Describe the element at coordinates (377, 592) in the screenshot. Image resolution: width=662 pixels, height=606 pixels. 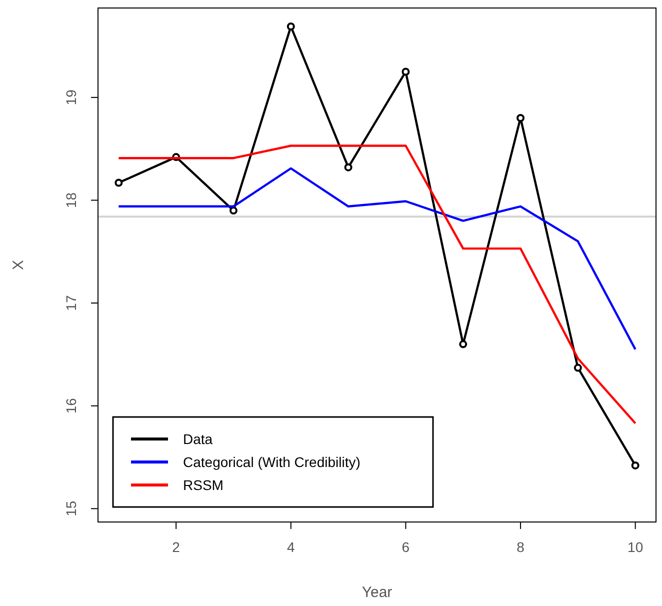
I see `x-axis-title: Year` at that location.